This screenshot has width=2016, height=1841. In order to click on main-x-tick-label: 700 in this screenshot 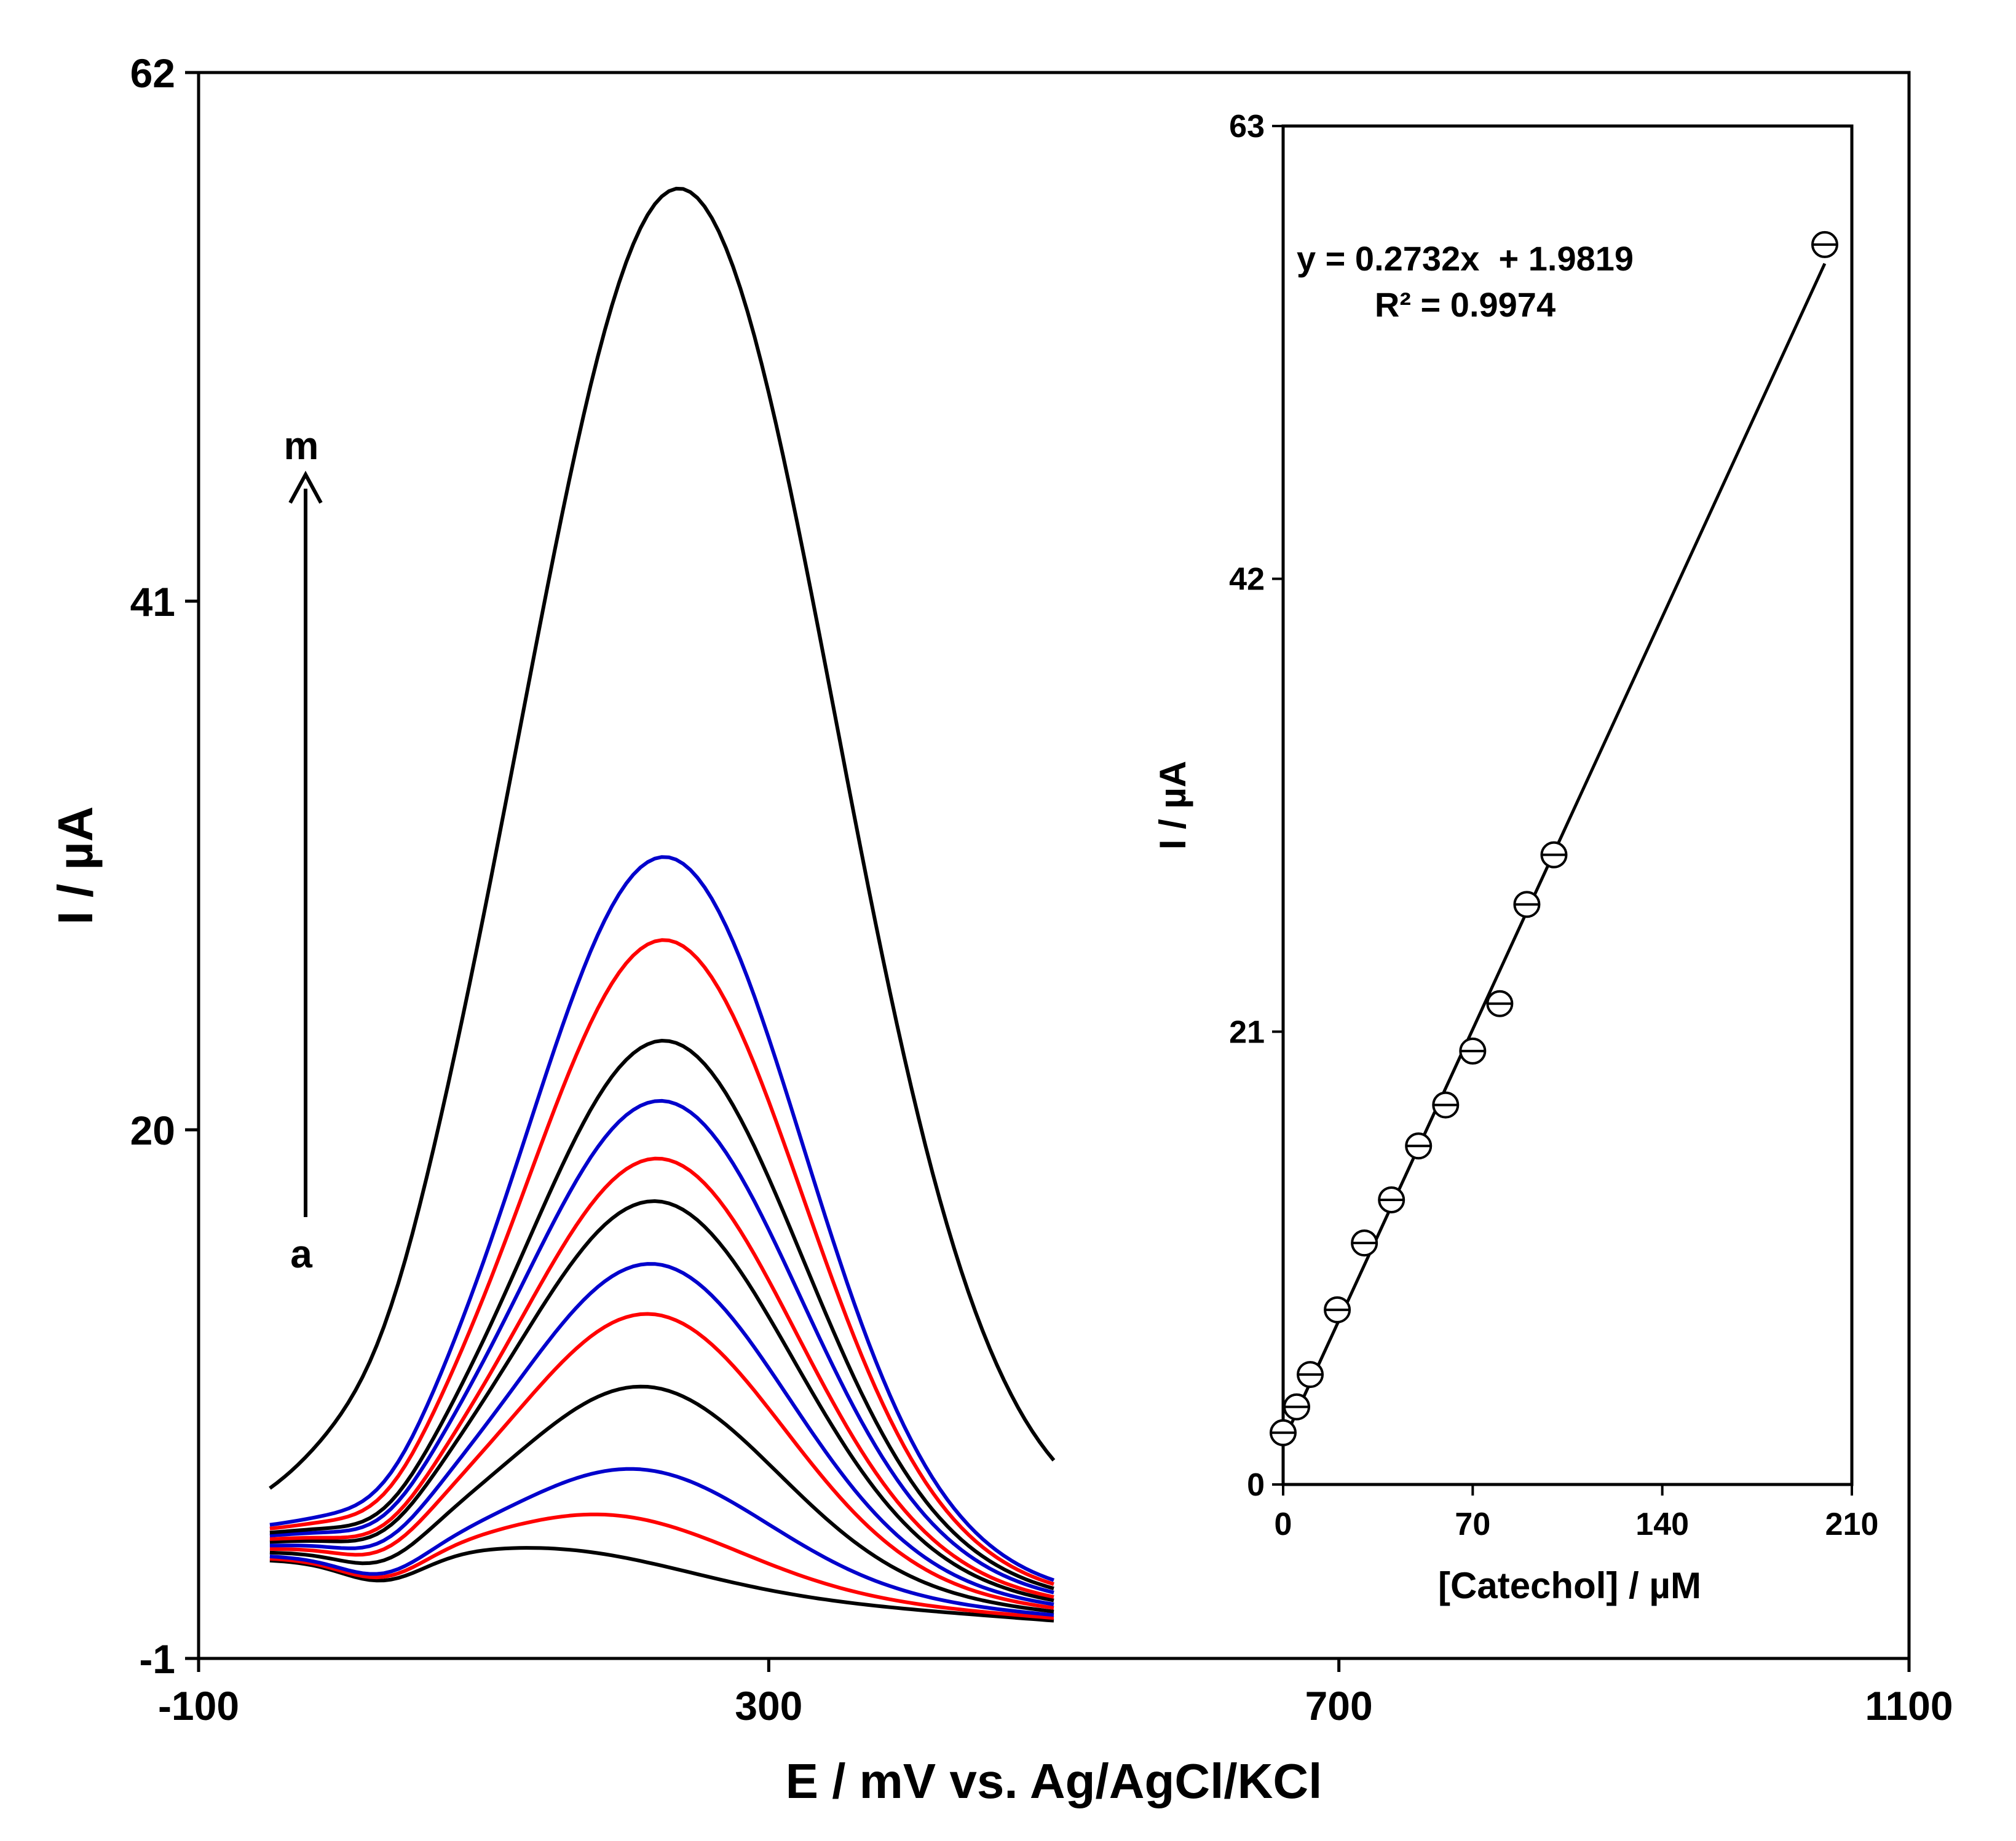, I will do `click(1339, 1706)`.